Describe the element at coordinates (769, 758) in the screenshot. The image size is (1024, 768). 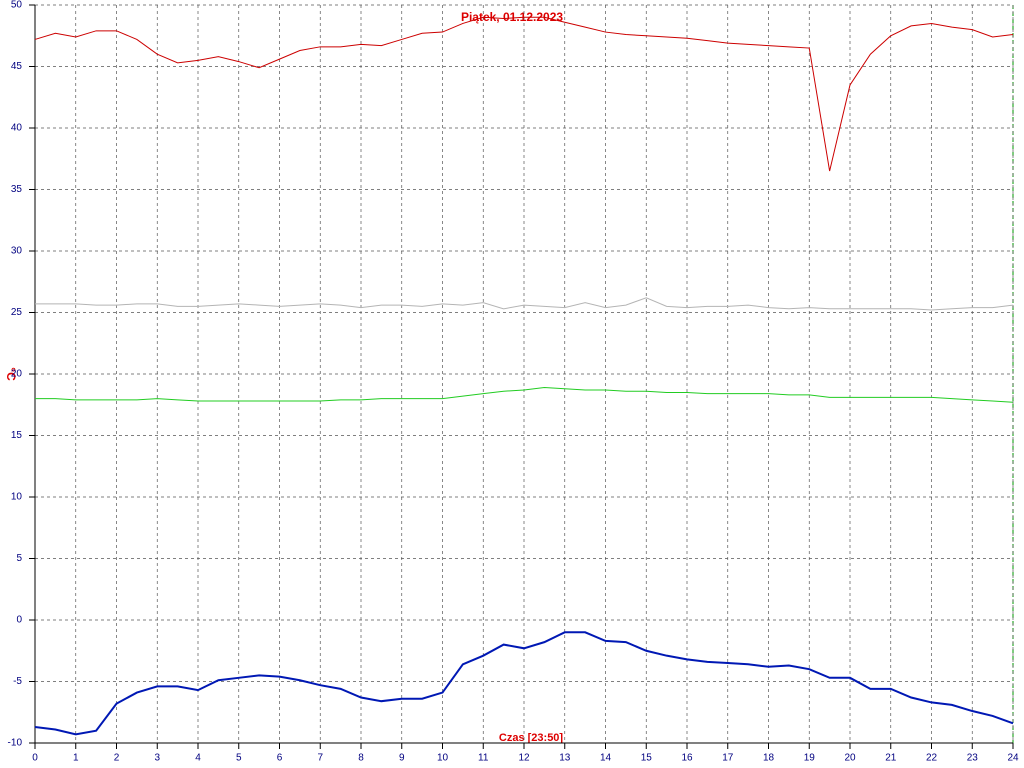
I see `x-tick-label: 18` at that location.